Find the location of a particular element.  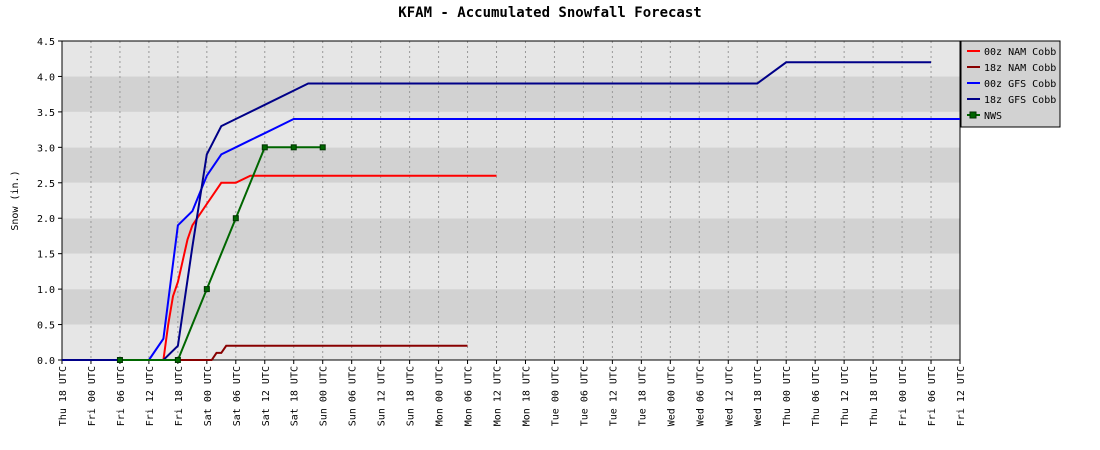

x-tick-label: Wed 00 UTC is located at coordinates (671, 396).